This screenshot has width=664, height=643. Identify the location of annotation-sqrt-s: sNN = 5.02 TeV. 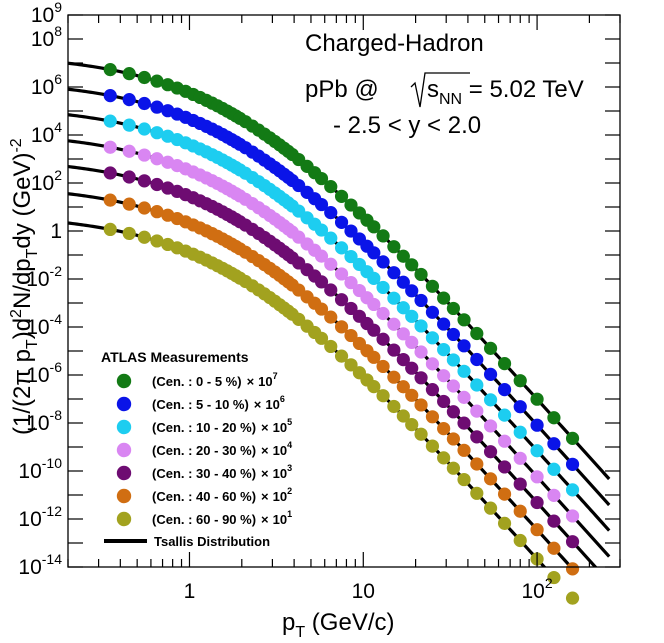
(505, 92).